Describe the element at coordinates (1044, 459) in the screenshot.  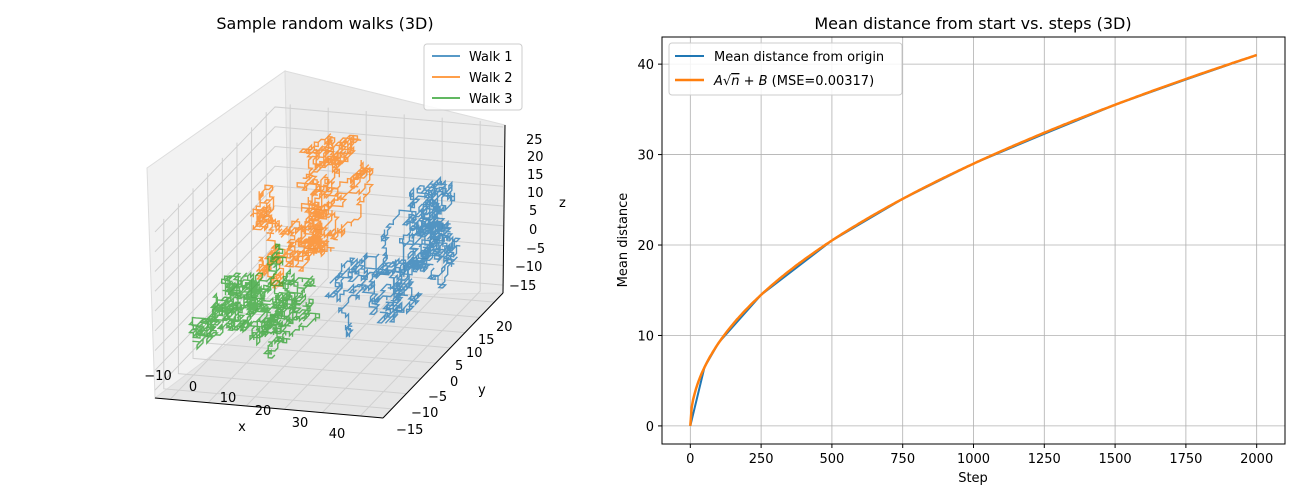
I see `x-tick-label: 1250` at that location.